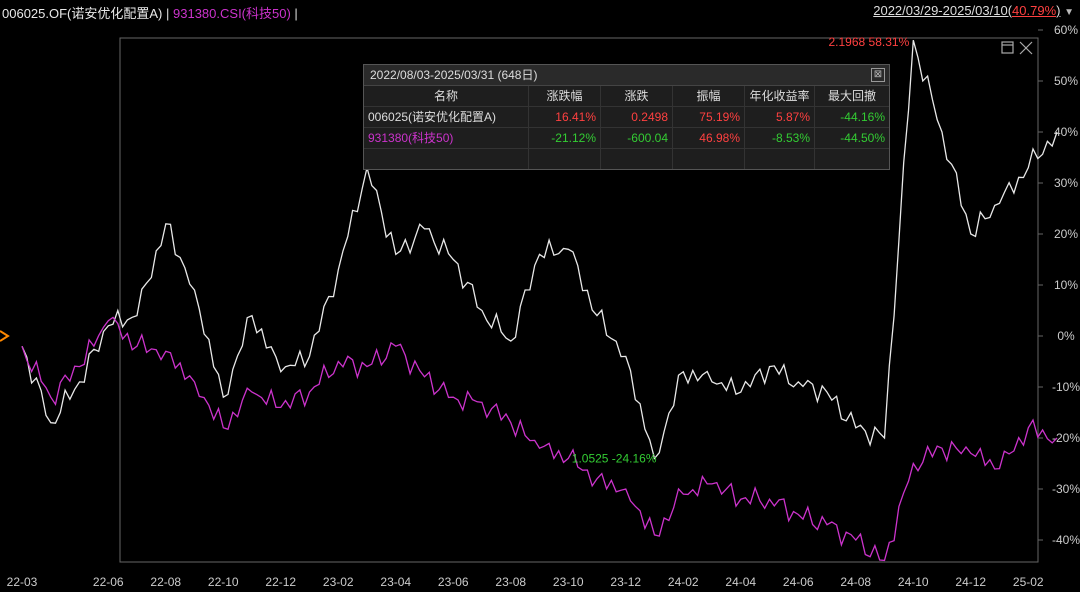 The width and height of the screenshot is (1080, 592). Describe the element at coordinates (1017, 48) in the screenshot. I see `window-controls` at that location.